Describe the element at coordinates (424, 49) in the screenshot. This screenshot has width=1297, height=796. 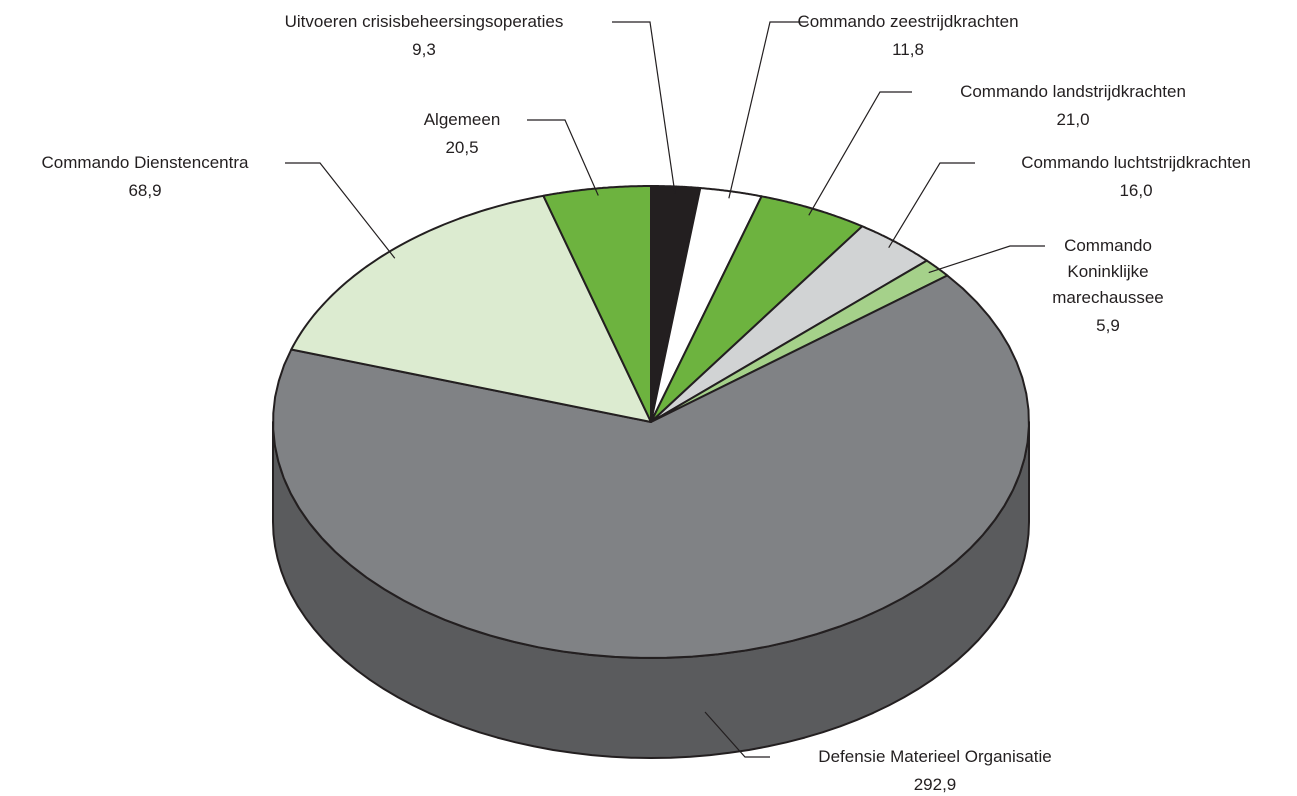
I see `slice-value: 9,3` at that location.